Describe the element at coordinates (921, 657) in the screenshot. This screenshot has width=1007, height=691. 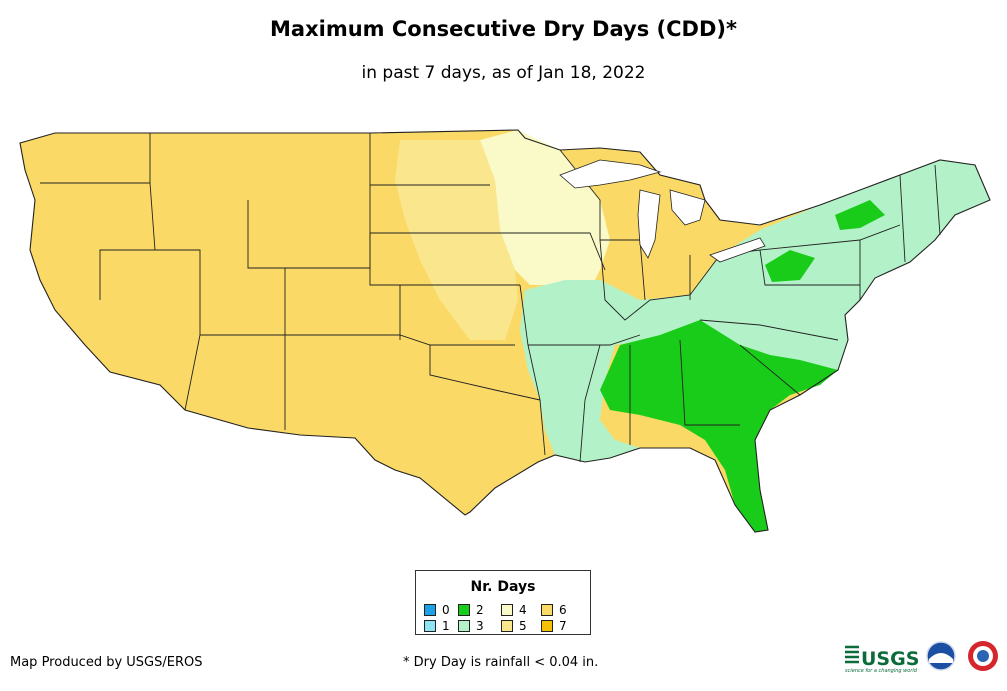
I see `agency-logos: USGS science for a changing world` at that location.